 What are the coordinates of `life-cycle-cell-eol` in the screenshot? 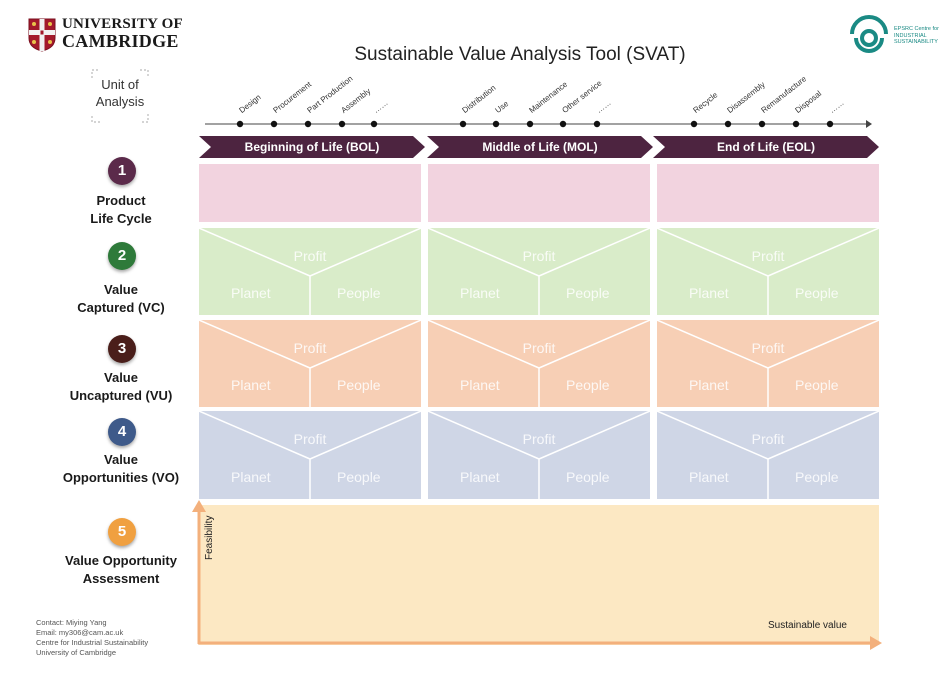 It's located at (768, 193).